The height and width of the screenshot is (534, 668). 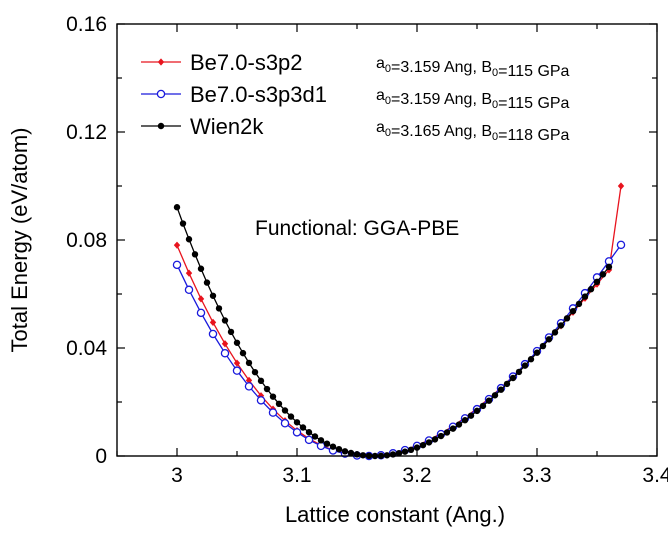 I want to click on legend-label: Be7.0-s3p2, so click(x=246, y=62).